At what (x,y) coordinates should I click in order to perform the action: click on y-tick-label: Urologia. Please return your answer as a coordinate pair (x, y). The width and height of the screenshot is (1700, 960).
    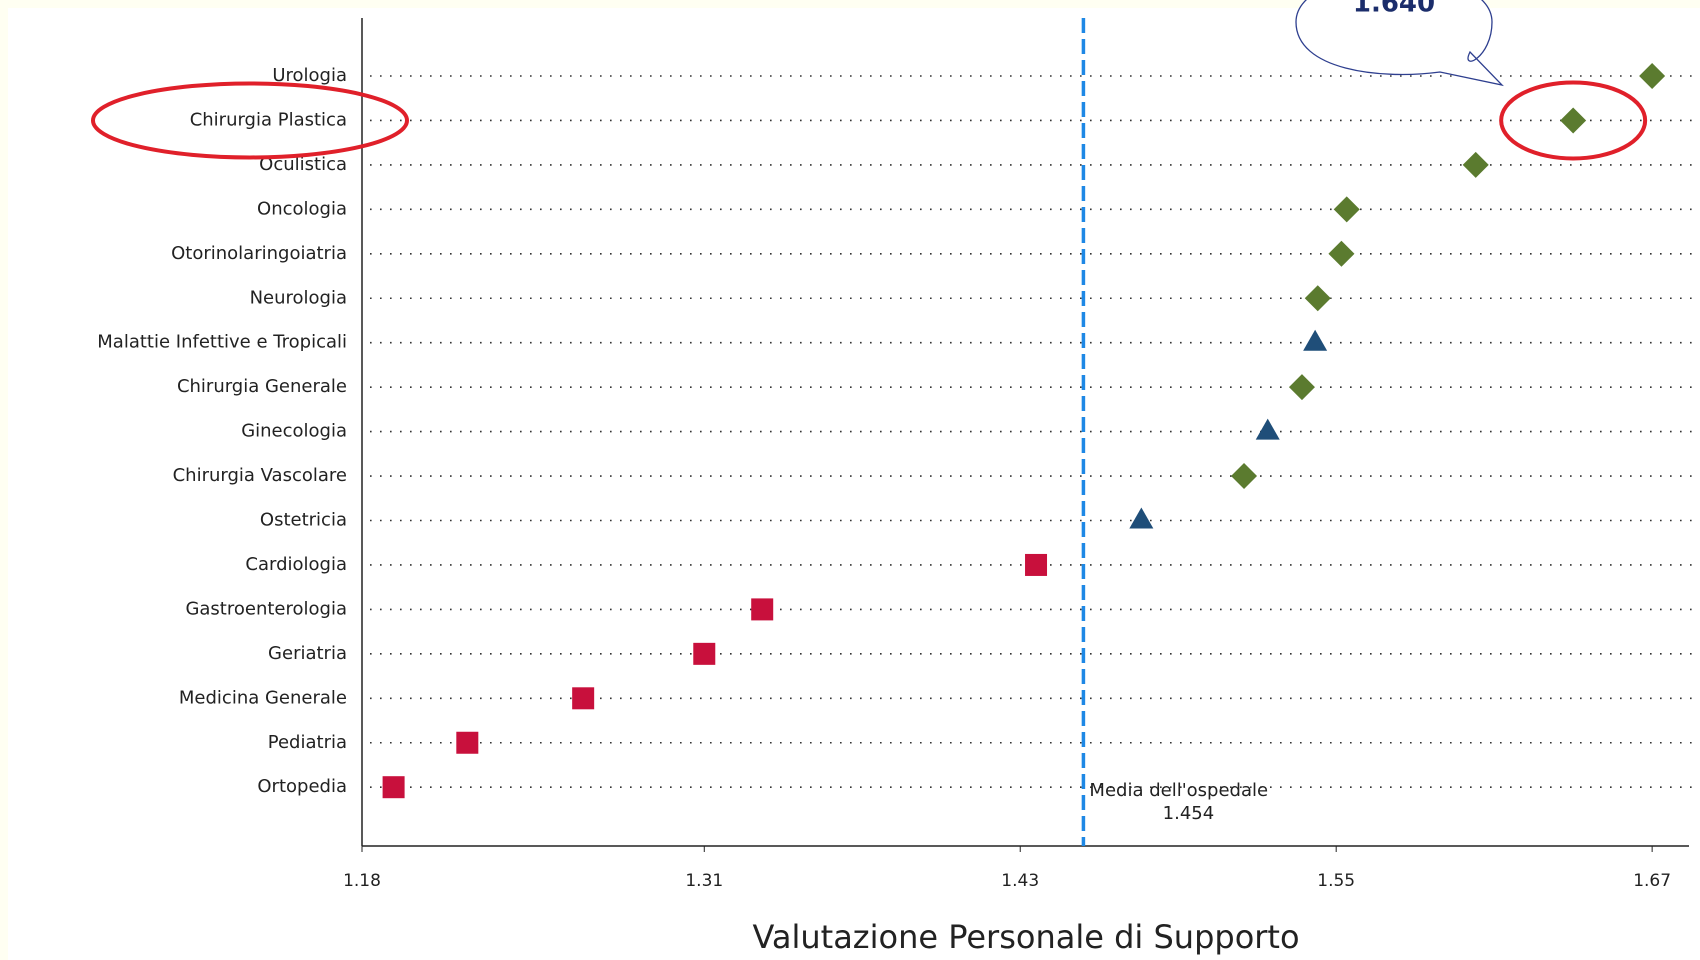
    Looking at the image, I should click on (309, 75).